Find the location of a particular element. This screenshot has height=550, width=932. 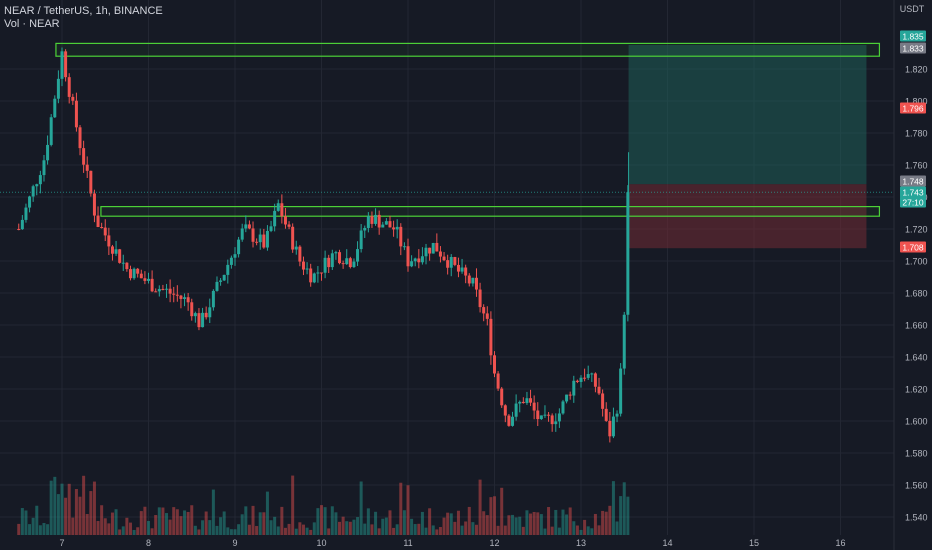

y-tick-label: 1.820 is located at coordinates (916, 70).